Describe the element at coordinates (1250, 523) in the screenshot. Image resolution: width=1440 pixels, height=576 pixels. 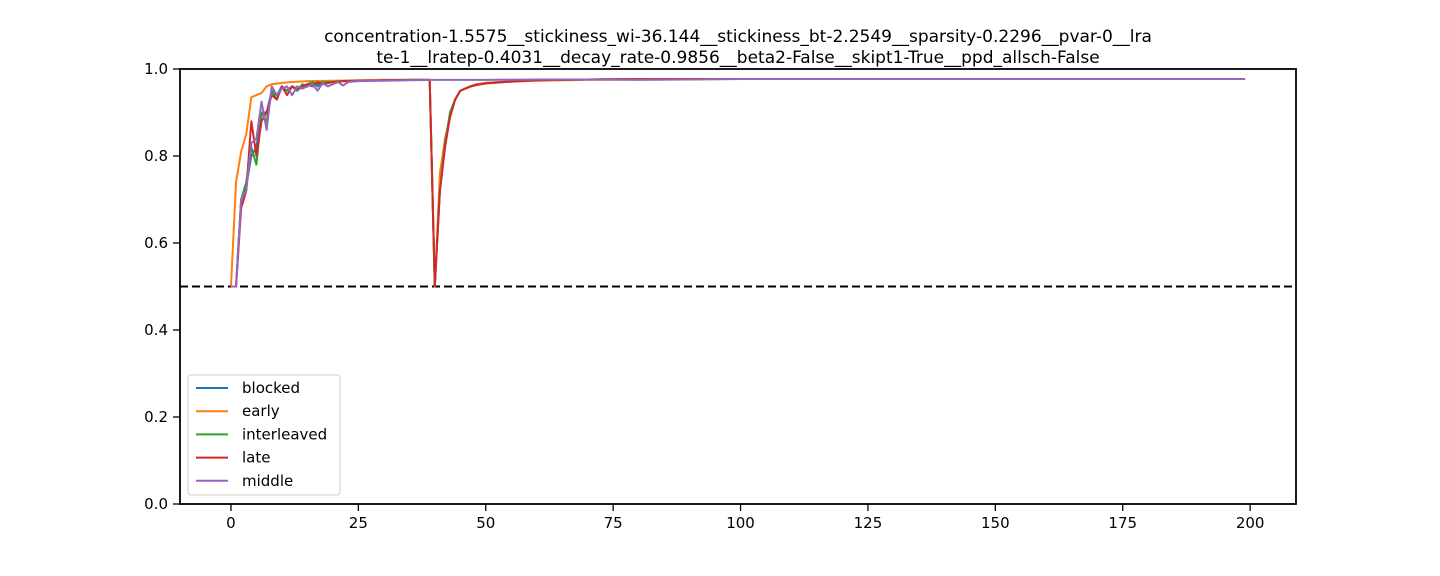
I see `x-tick-label: 200` at that location.